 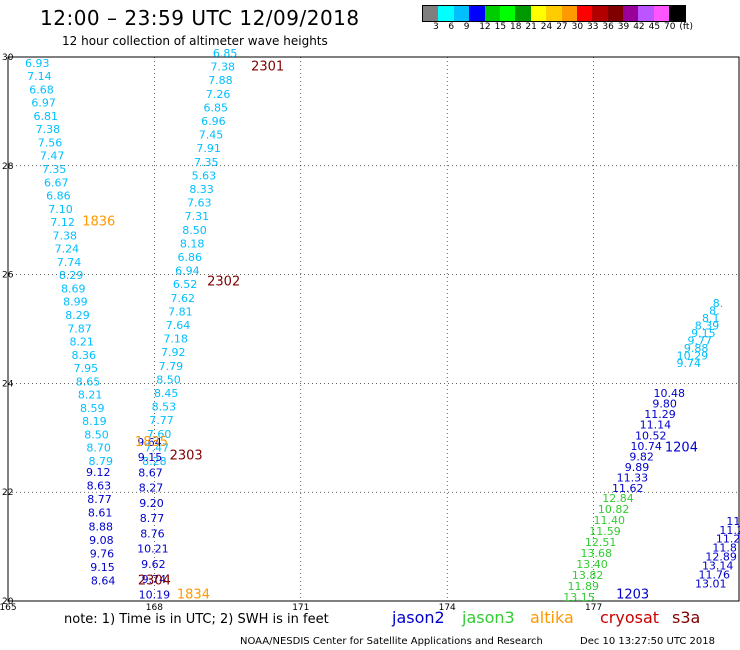 What do you see at coordinates (100, 461) in the screenshot?
I see `wave-height-value: 8.79` at bounding box center [100, 461].